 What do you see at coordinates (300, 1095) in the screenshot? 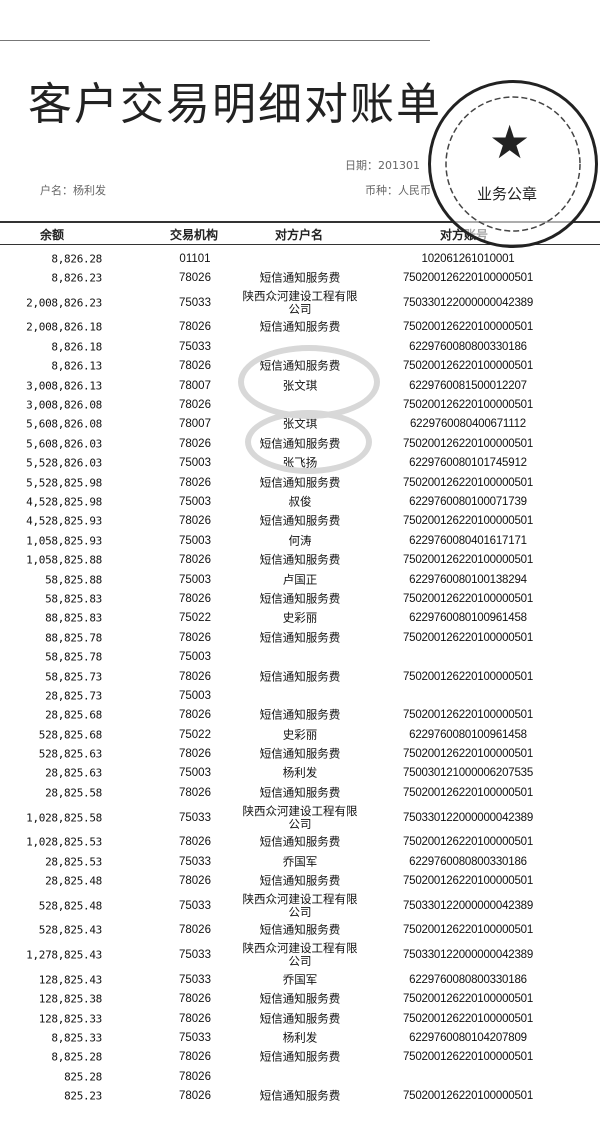
I see `table-row: 825.23 78026 短信通知服务费 750200126220100000501` at bounding box center [300, 1095].